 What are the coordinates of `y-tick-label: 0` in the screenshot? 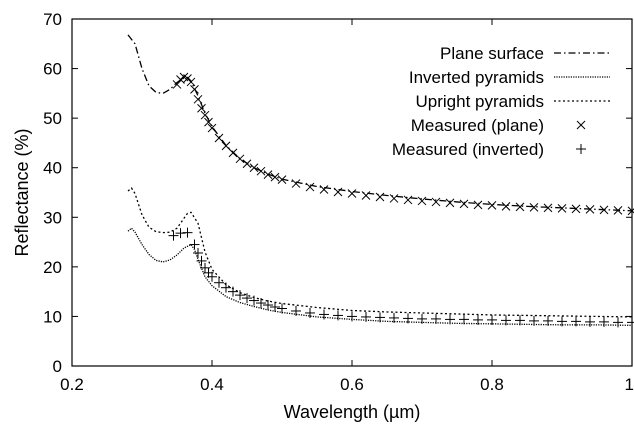 It's located at (57, 366).